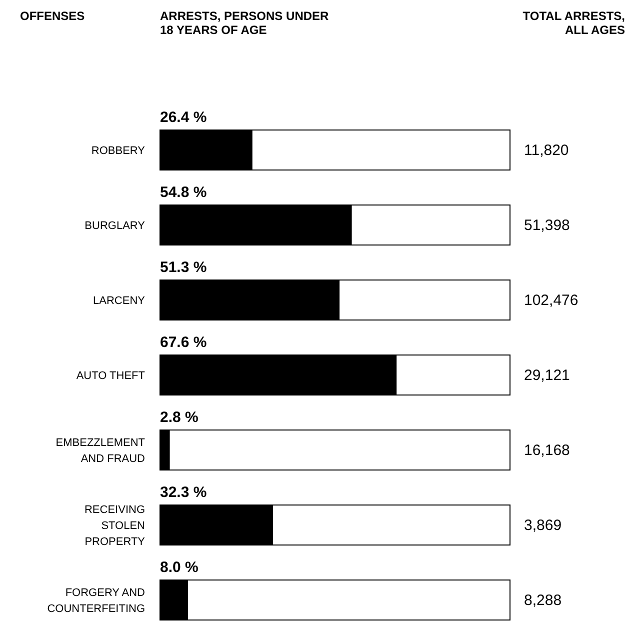 This screenshot has width=635, height=625. I want to click on text: ARRESTS, PERSONS UNDER 18 YEARS OF AGE, so click(245, 23).